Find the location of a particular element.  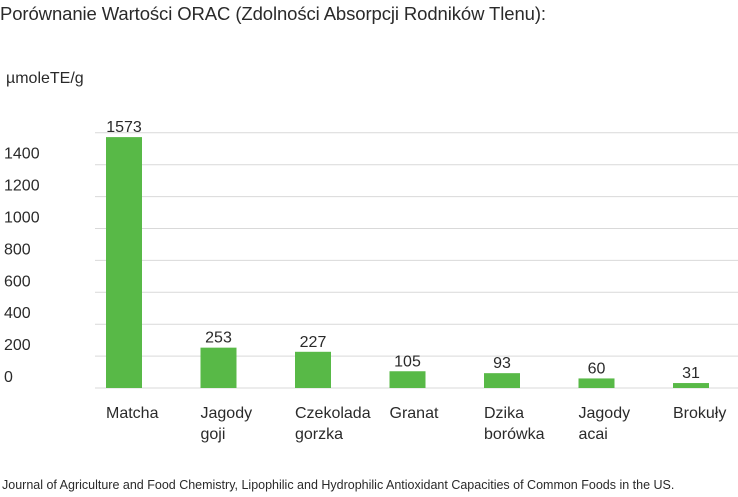

category-label-line: Brokuły is located at coordinates (699, 413).